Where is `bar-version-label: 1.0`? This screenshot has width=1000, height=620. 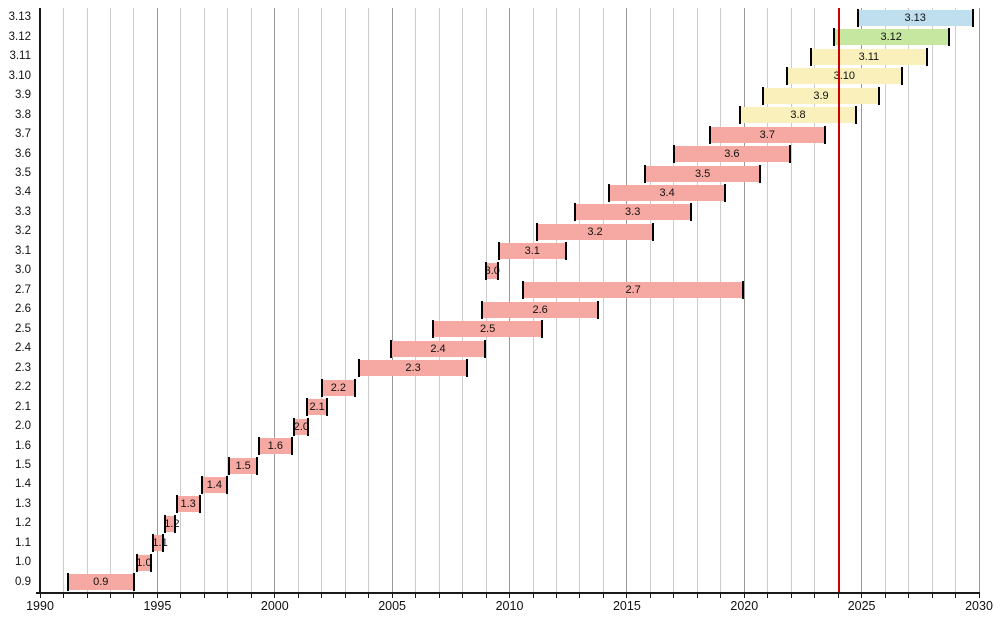
bar-version-label: 1.0 is located at coordinates (144, 562).